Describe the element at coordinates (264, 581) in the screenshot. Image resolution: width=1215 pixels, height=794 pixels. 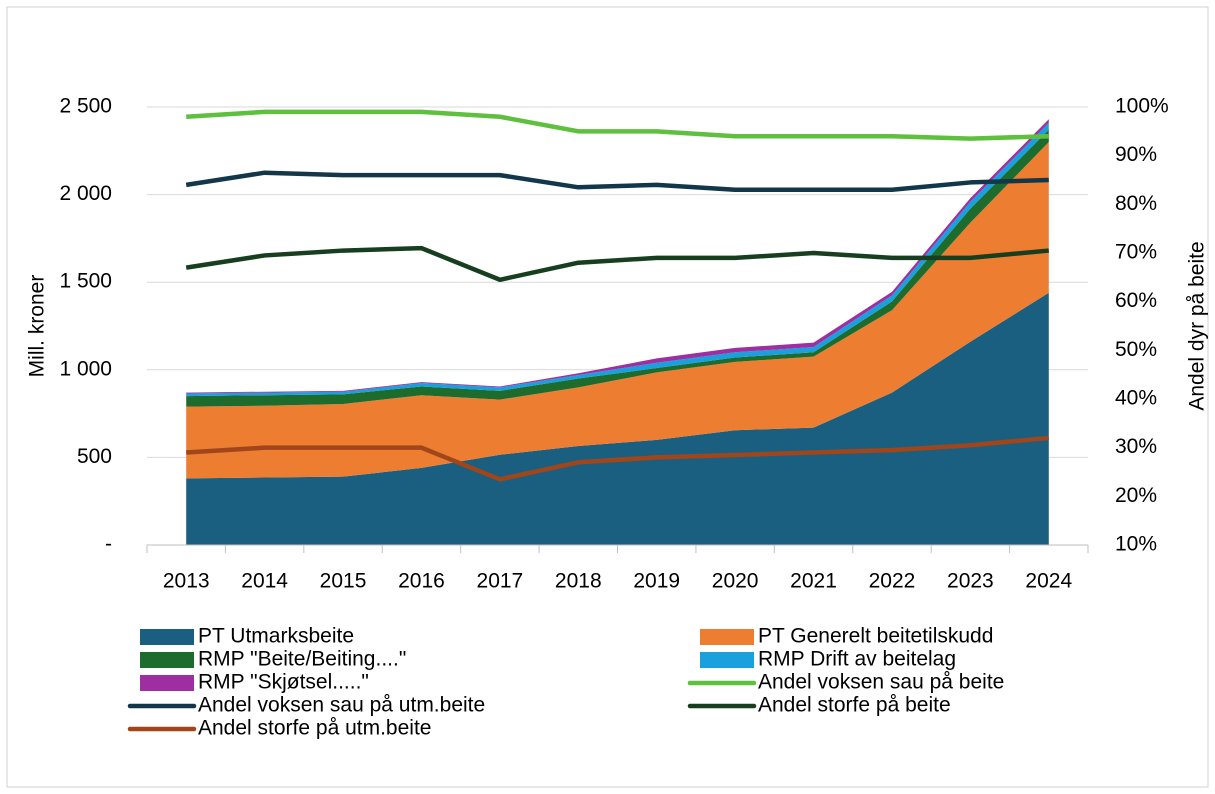
I see `x-tick-label: 2014` at that location.